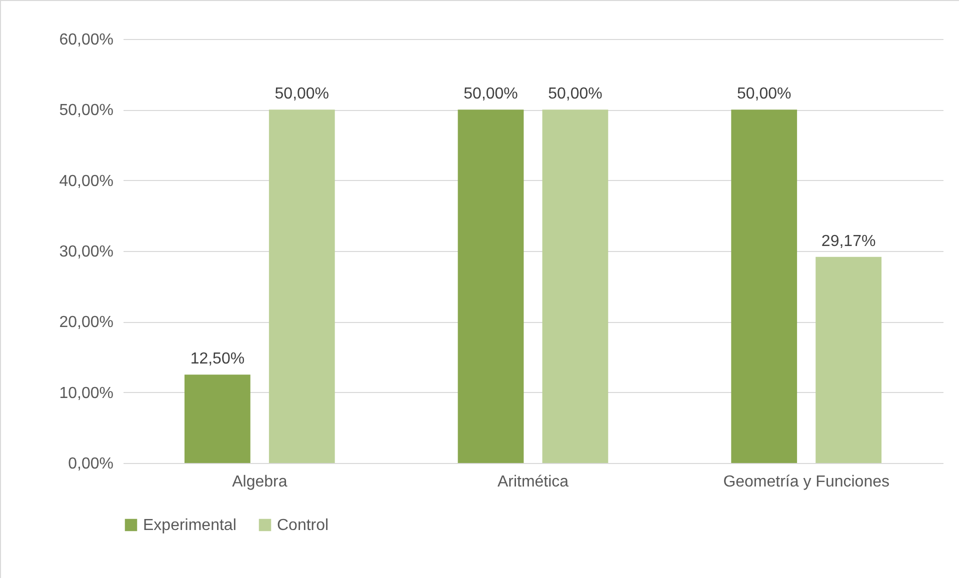 This screenshot has height=580, width=961. What do you see at coordinates (86, 40) in the screenshot?
I see `y-tick-label: 60,00%` at bounding box center [86, 40].